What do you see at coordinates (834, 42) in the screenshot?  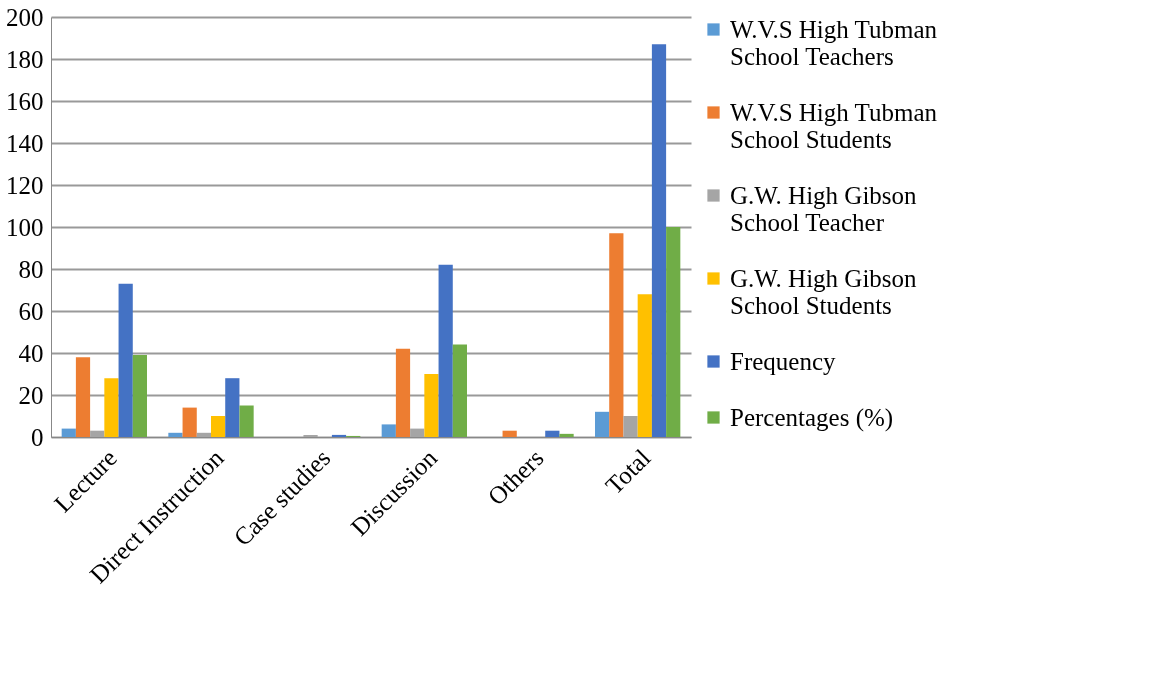 I see `legend-label: W.V.S High Tubman School Teachers` at bounding box center [834, 42].